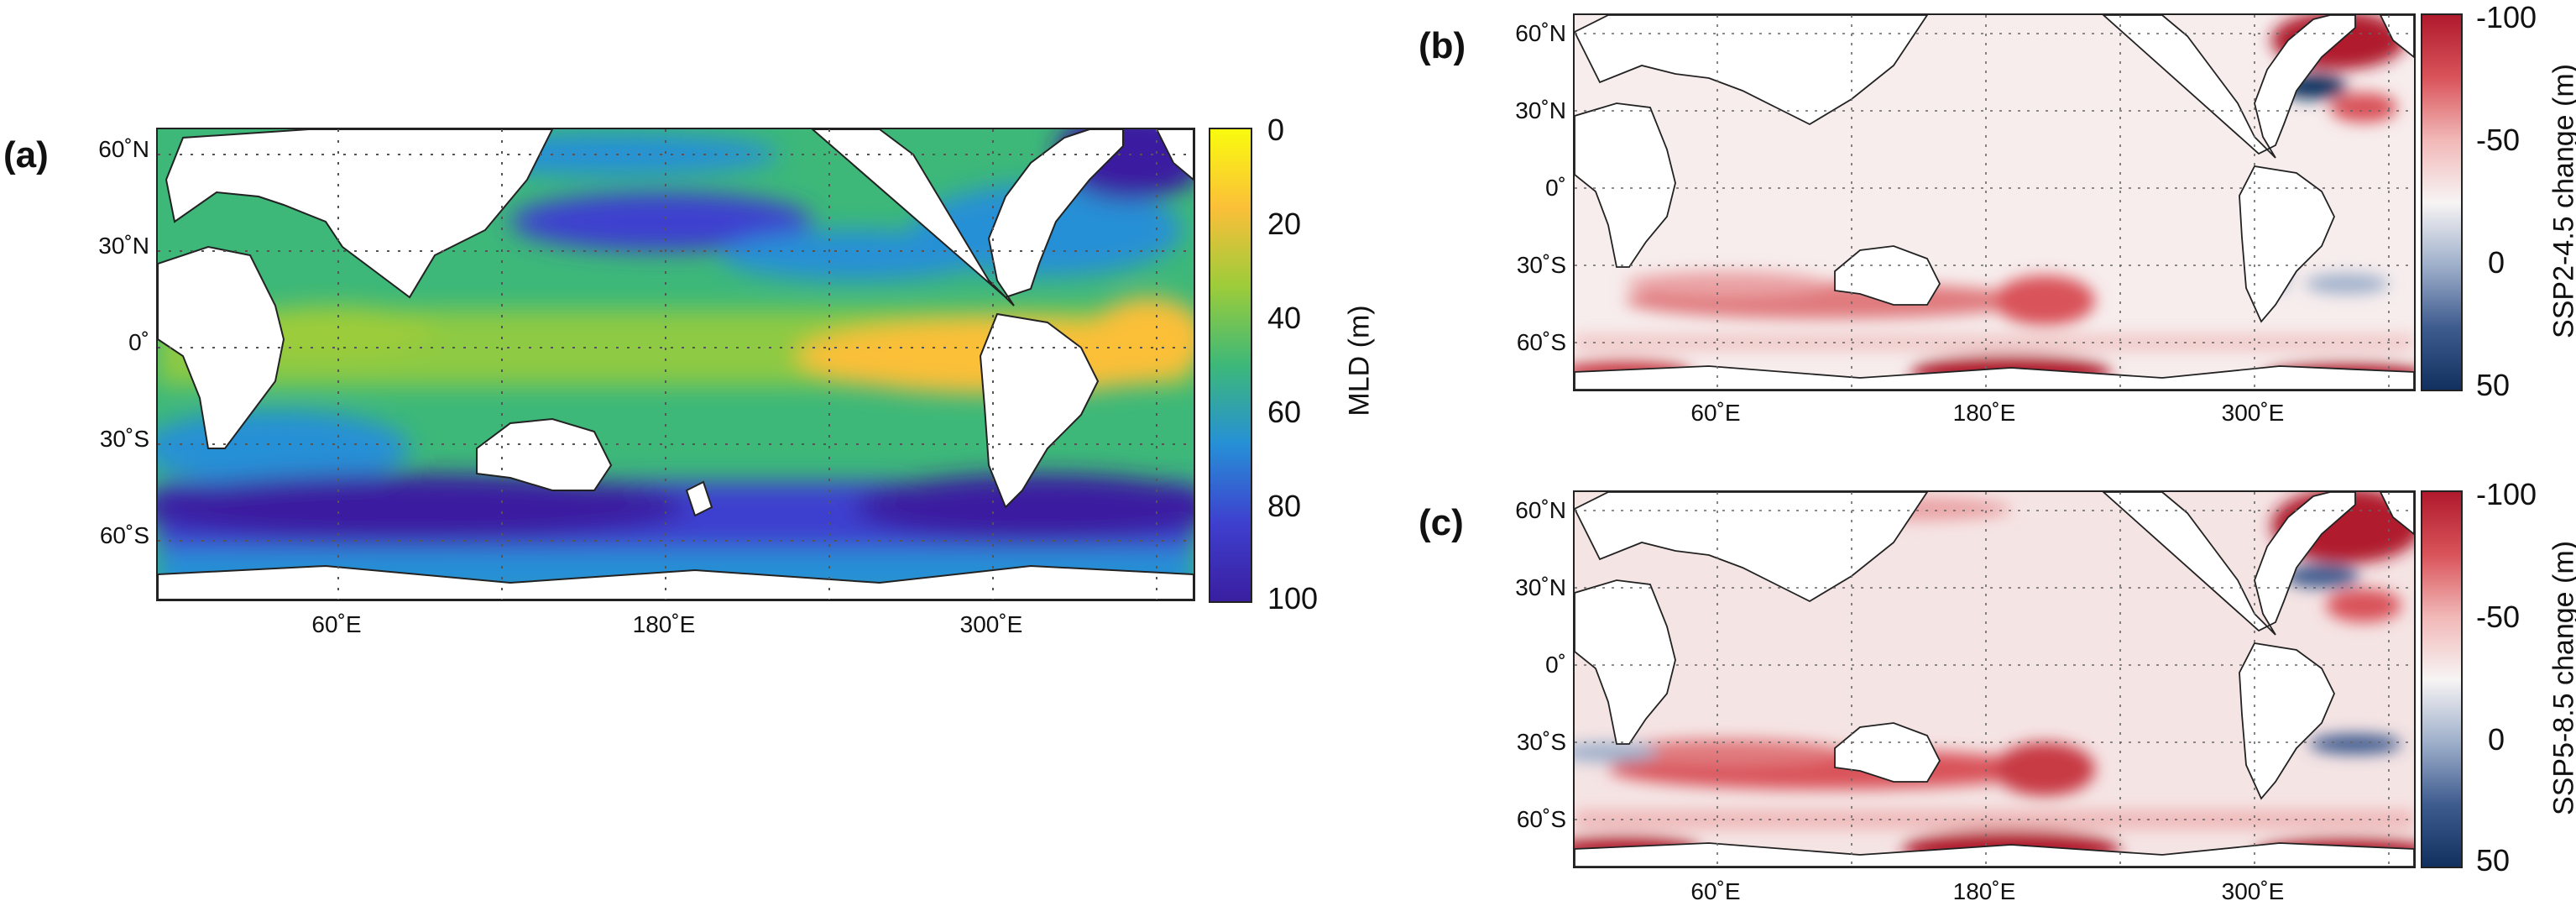 Image resolution: width=2576 pixels, height=922 pixels. I want to click on panel-c-tick-50: 50, so click(2493, 860).